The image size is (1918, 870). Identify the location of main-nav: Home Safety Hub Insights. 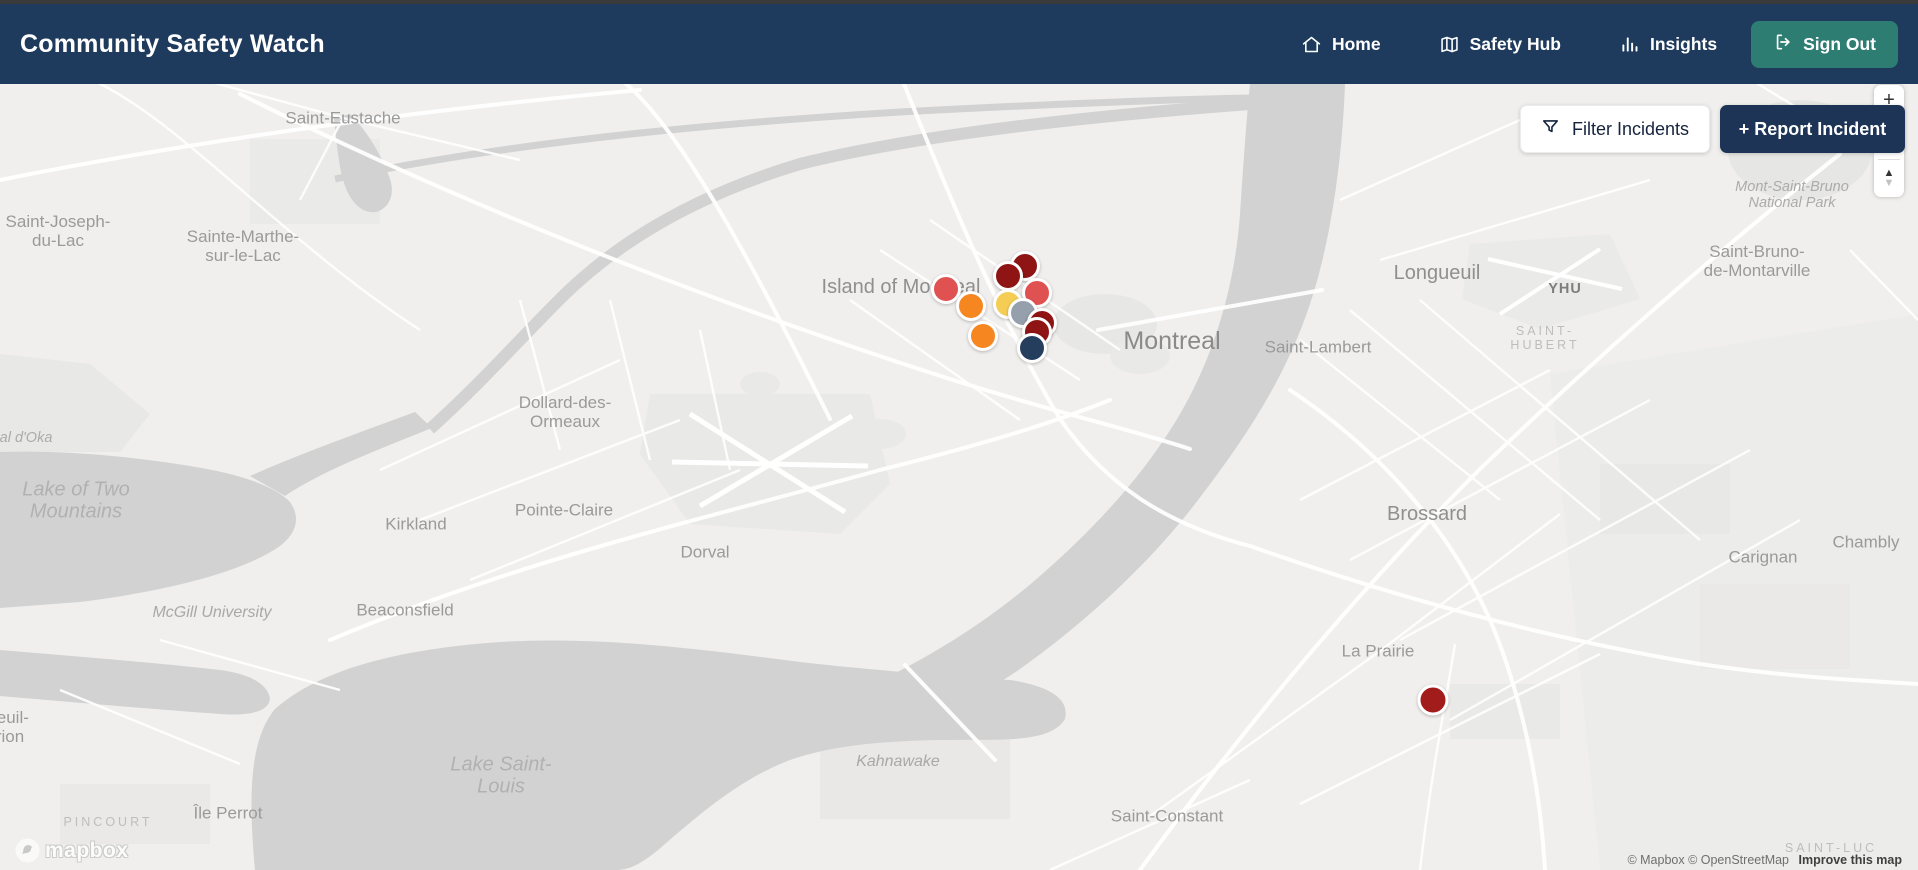
(1509, 44).